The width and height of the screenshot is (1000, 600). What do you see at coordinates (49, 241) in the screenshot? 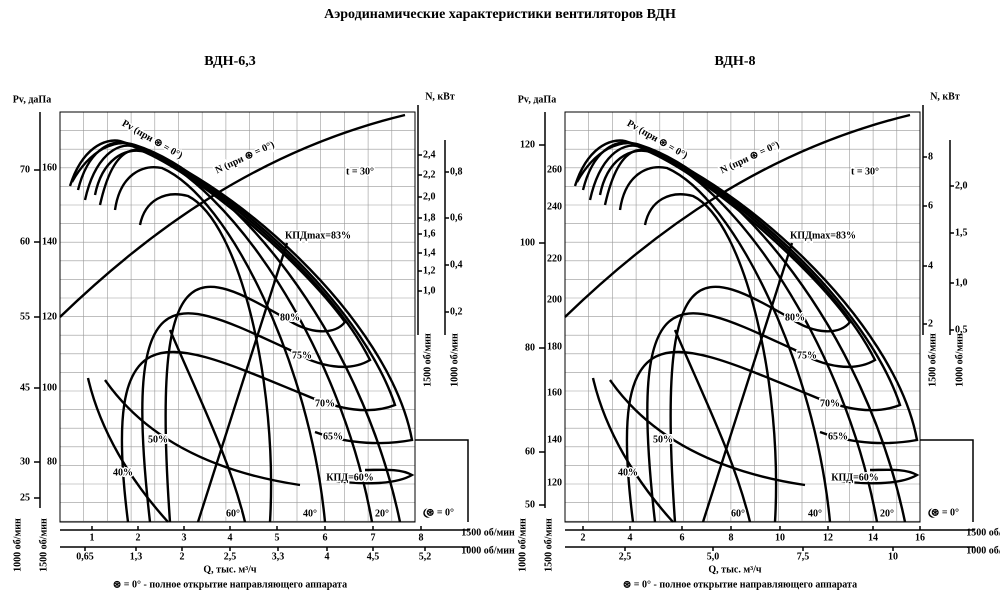
I see `y-tick-label: 140` at bounding box center [49, 241].